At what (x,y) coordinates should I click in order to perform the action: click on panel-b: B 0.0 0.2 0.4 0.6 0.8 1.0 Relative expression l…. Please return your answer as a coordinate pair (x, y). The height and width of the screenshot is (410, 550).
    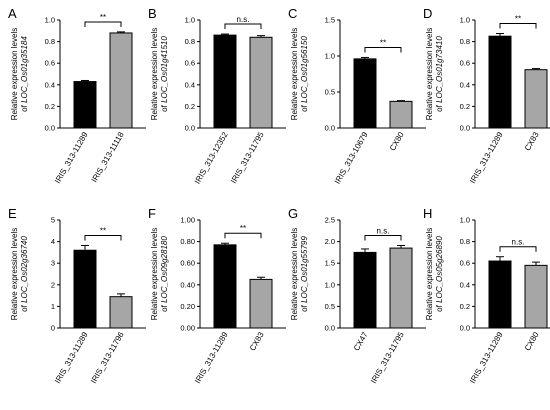
    Looking at the image, I should click on (217, 95).